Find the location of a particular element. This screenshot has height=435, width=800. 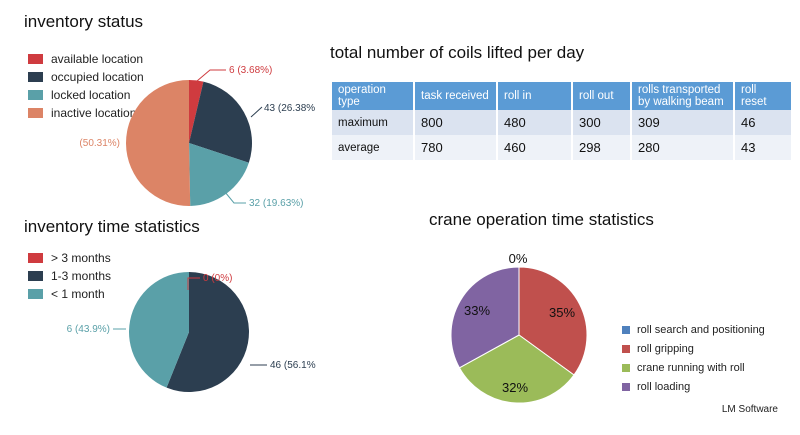

table-cell: average is located at coordinates (373, 147).